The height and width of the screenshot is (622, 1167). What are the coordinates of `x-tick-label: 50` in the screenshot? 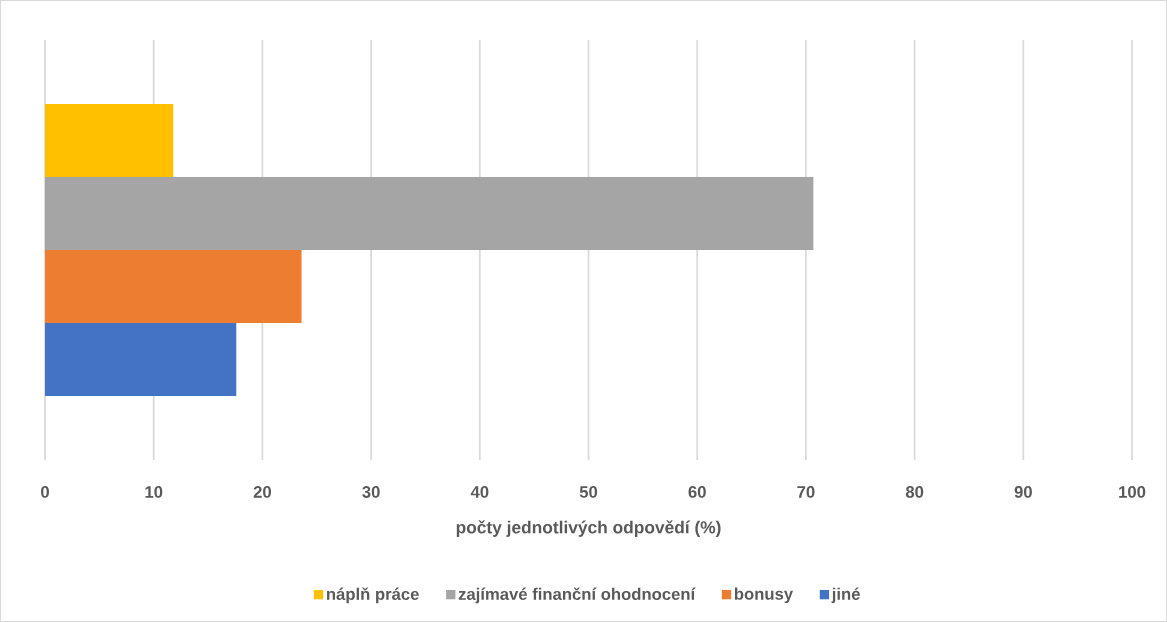 It's located at (588, 492).